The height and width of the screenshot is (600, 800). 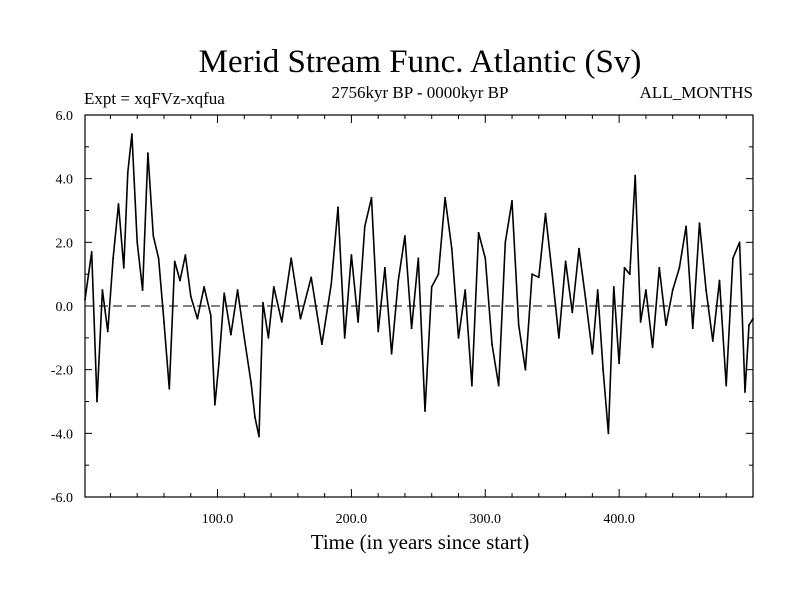 I want to click on y-tick-label: 4.0, so click(x=65, y=180).